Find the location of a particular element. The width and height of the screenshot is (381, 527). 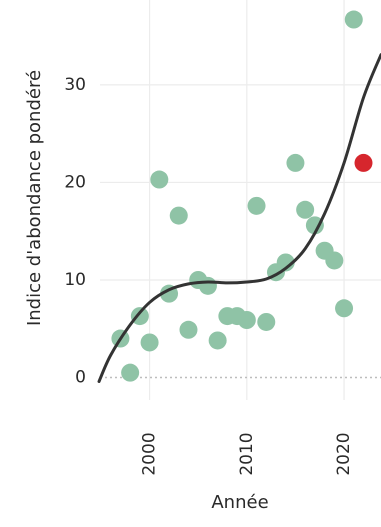

highlight-point is located at coordinates (363, 162).